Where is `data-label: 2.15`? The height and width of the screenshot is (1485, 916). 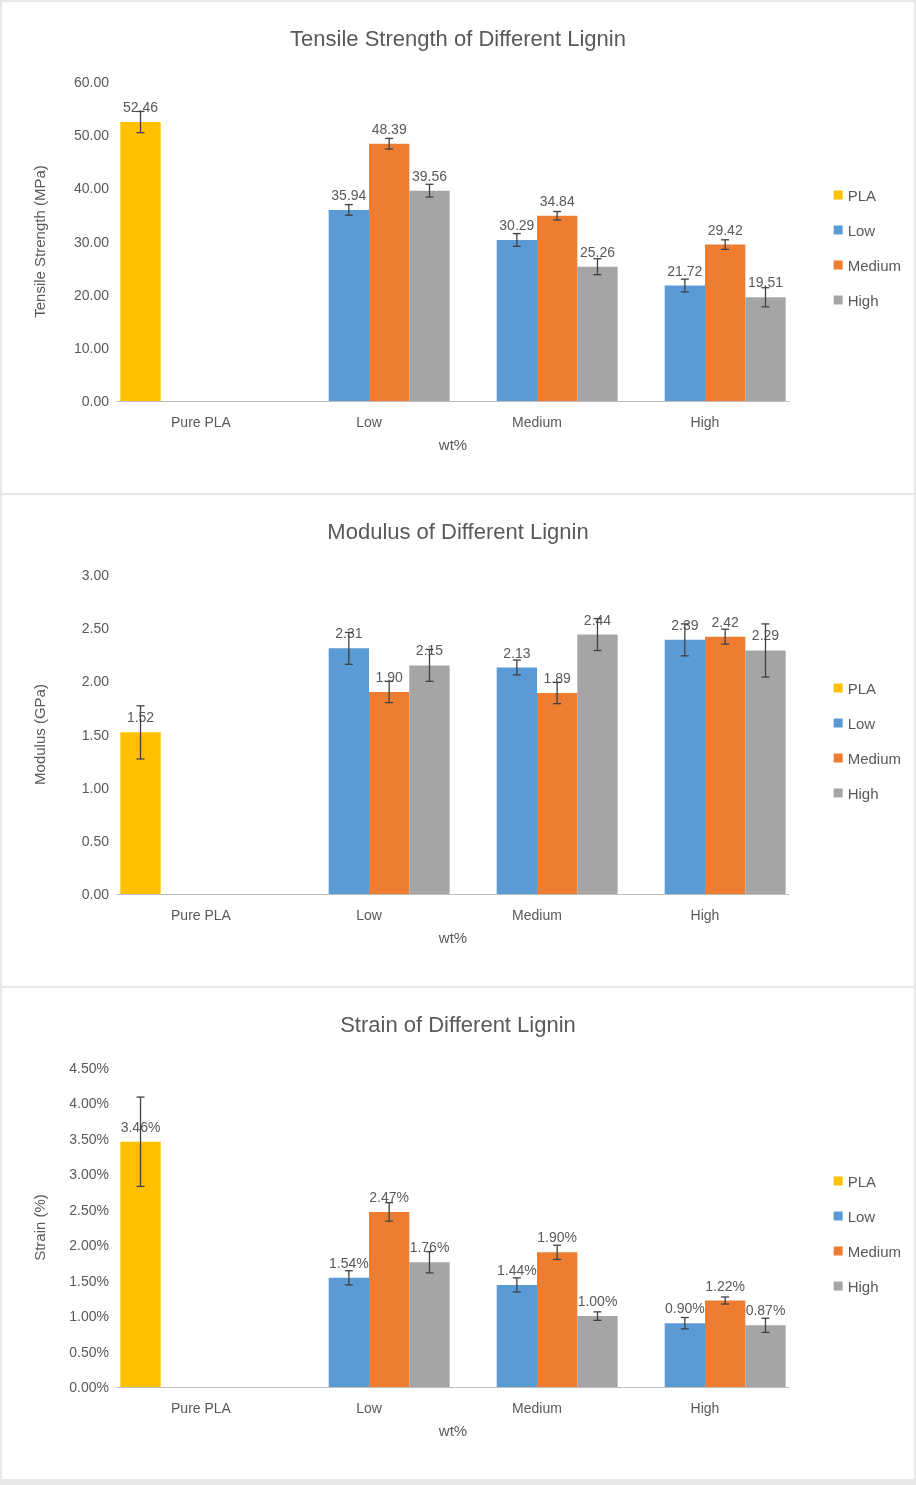
data-label: 2.15 is located at coordinates (429, 650).